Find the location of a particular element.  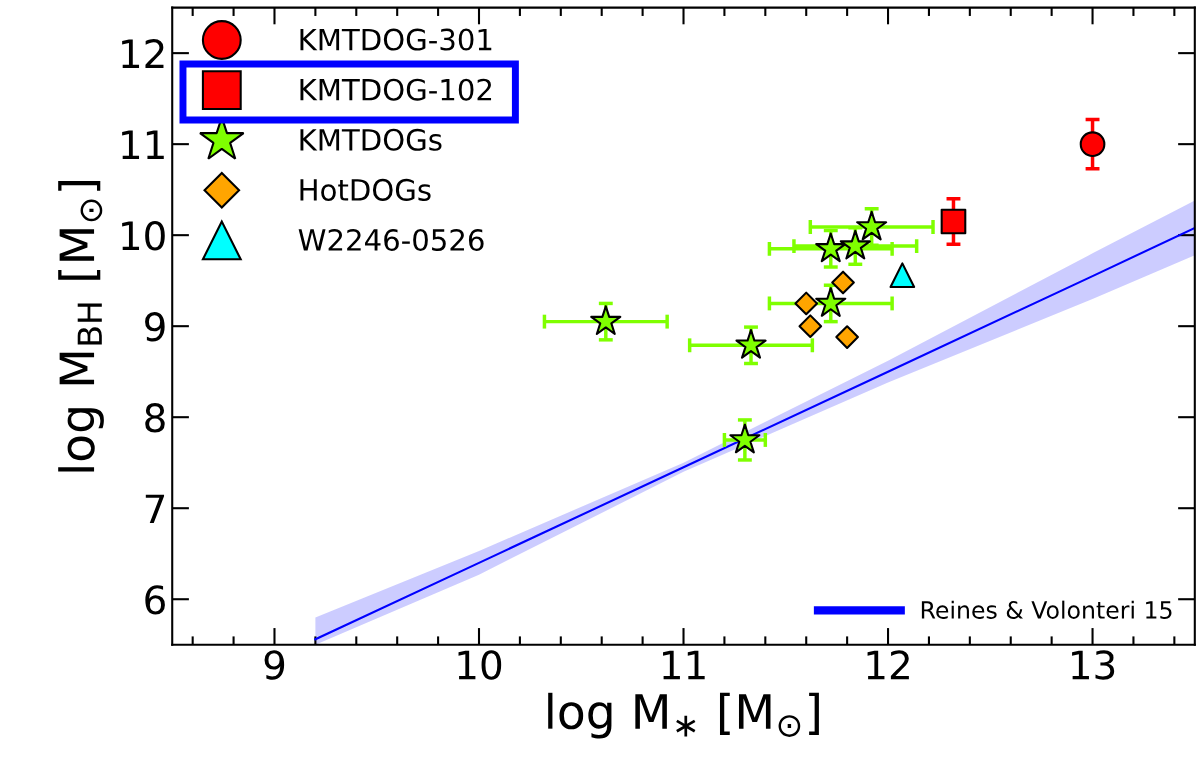

legend-label: Reines & Volonteri 15 is located at coordinates (1046, 609).